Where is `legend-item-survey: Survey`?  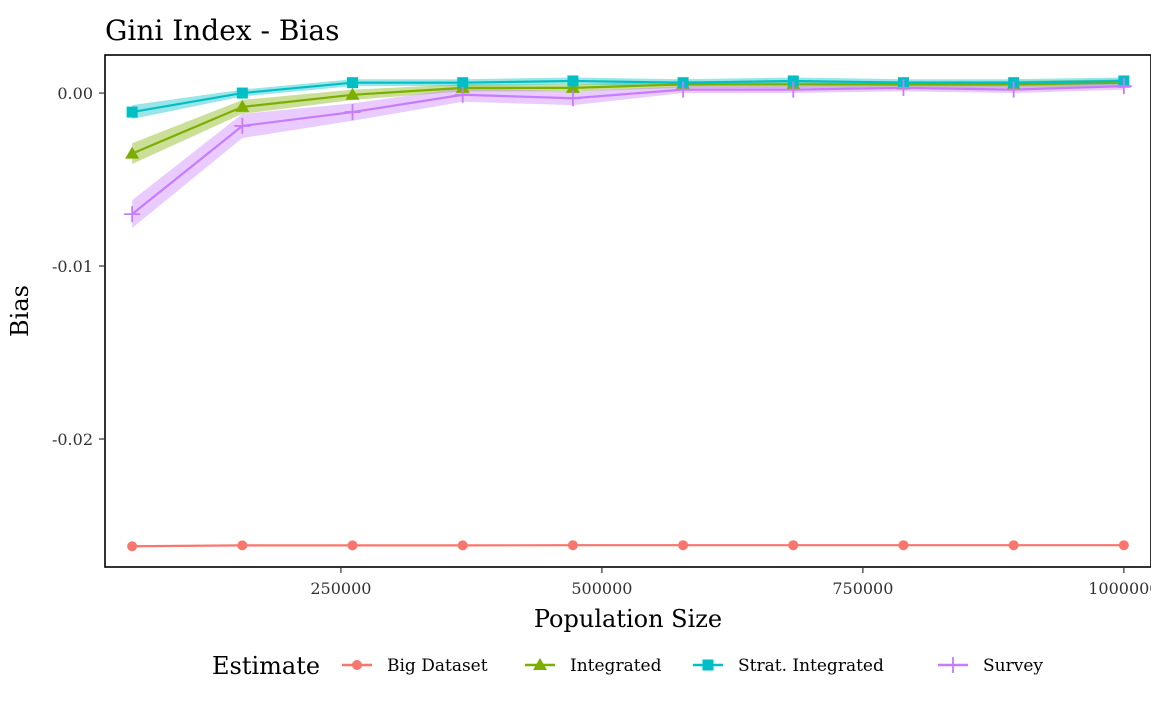
legend-item-survey: Survey is located at coordinates (990, 666).